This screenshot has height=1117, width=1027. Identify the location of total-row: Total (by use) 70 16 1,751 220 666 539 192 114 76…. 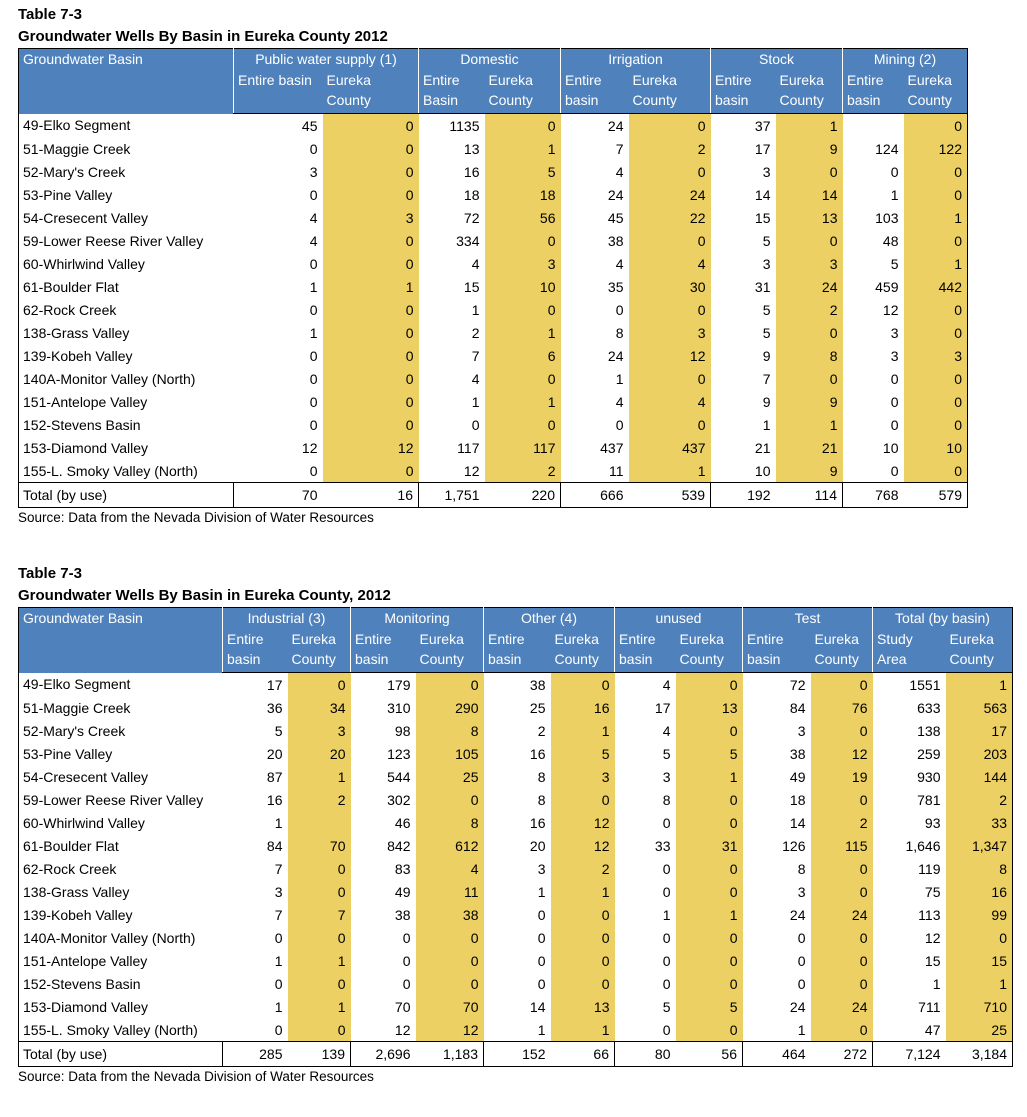
(493, 495).